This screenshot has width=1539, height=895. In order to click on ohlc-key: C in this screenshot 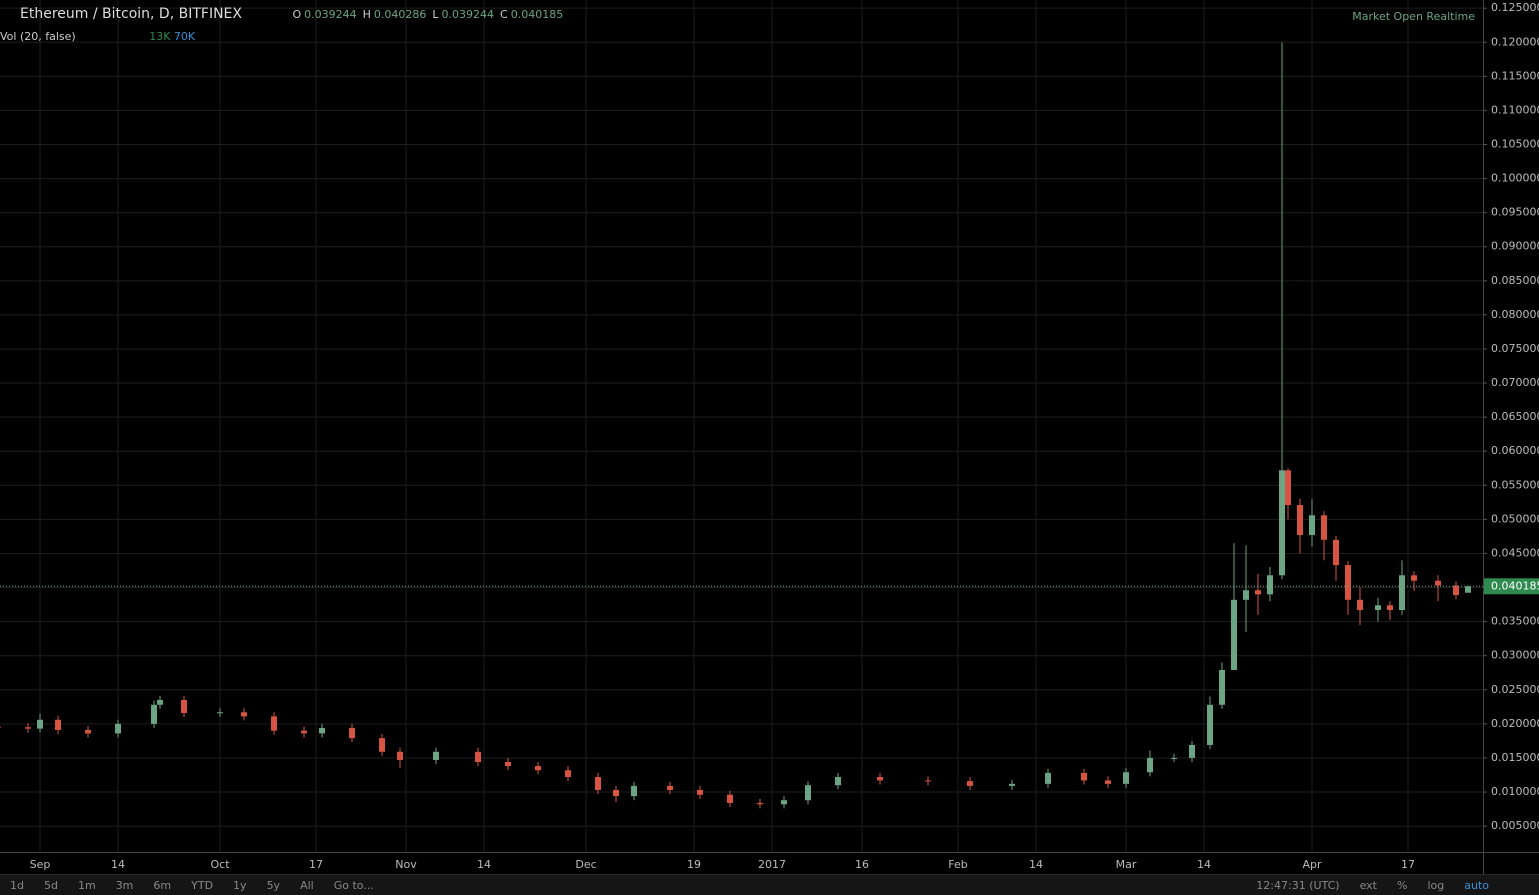, I will do `click(504, 14)`.